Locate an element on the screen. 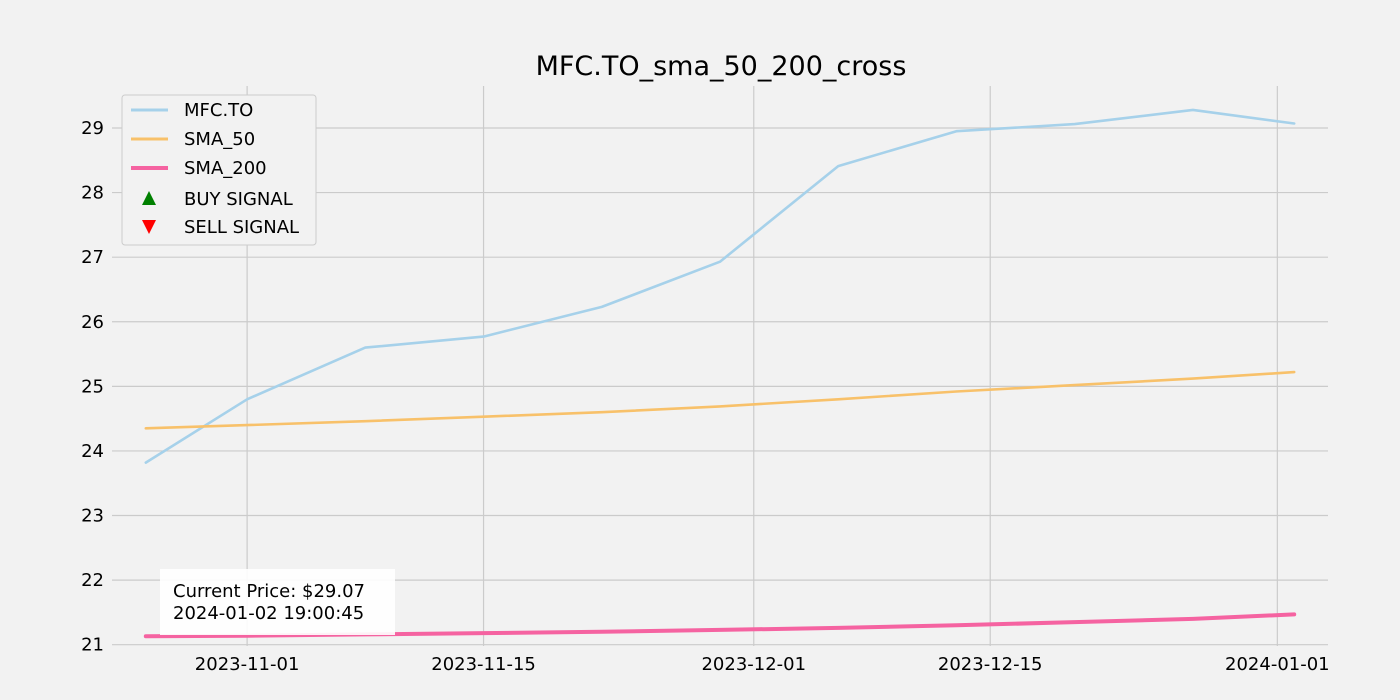  y-tick-label: 26 is located at coordinates (92, 322).